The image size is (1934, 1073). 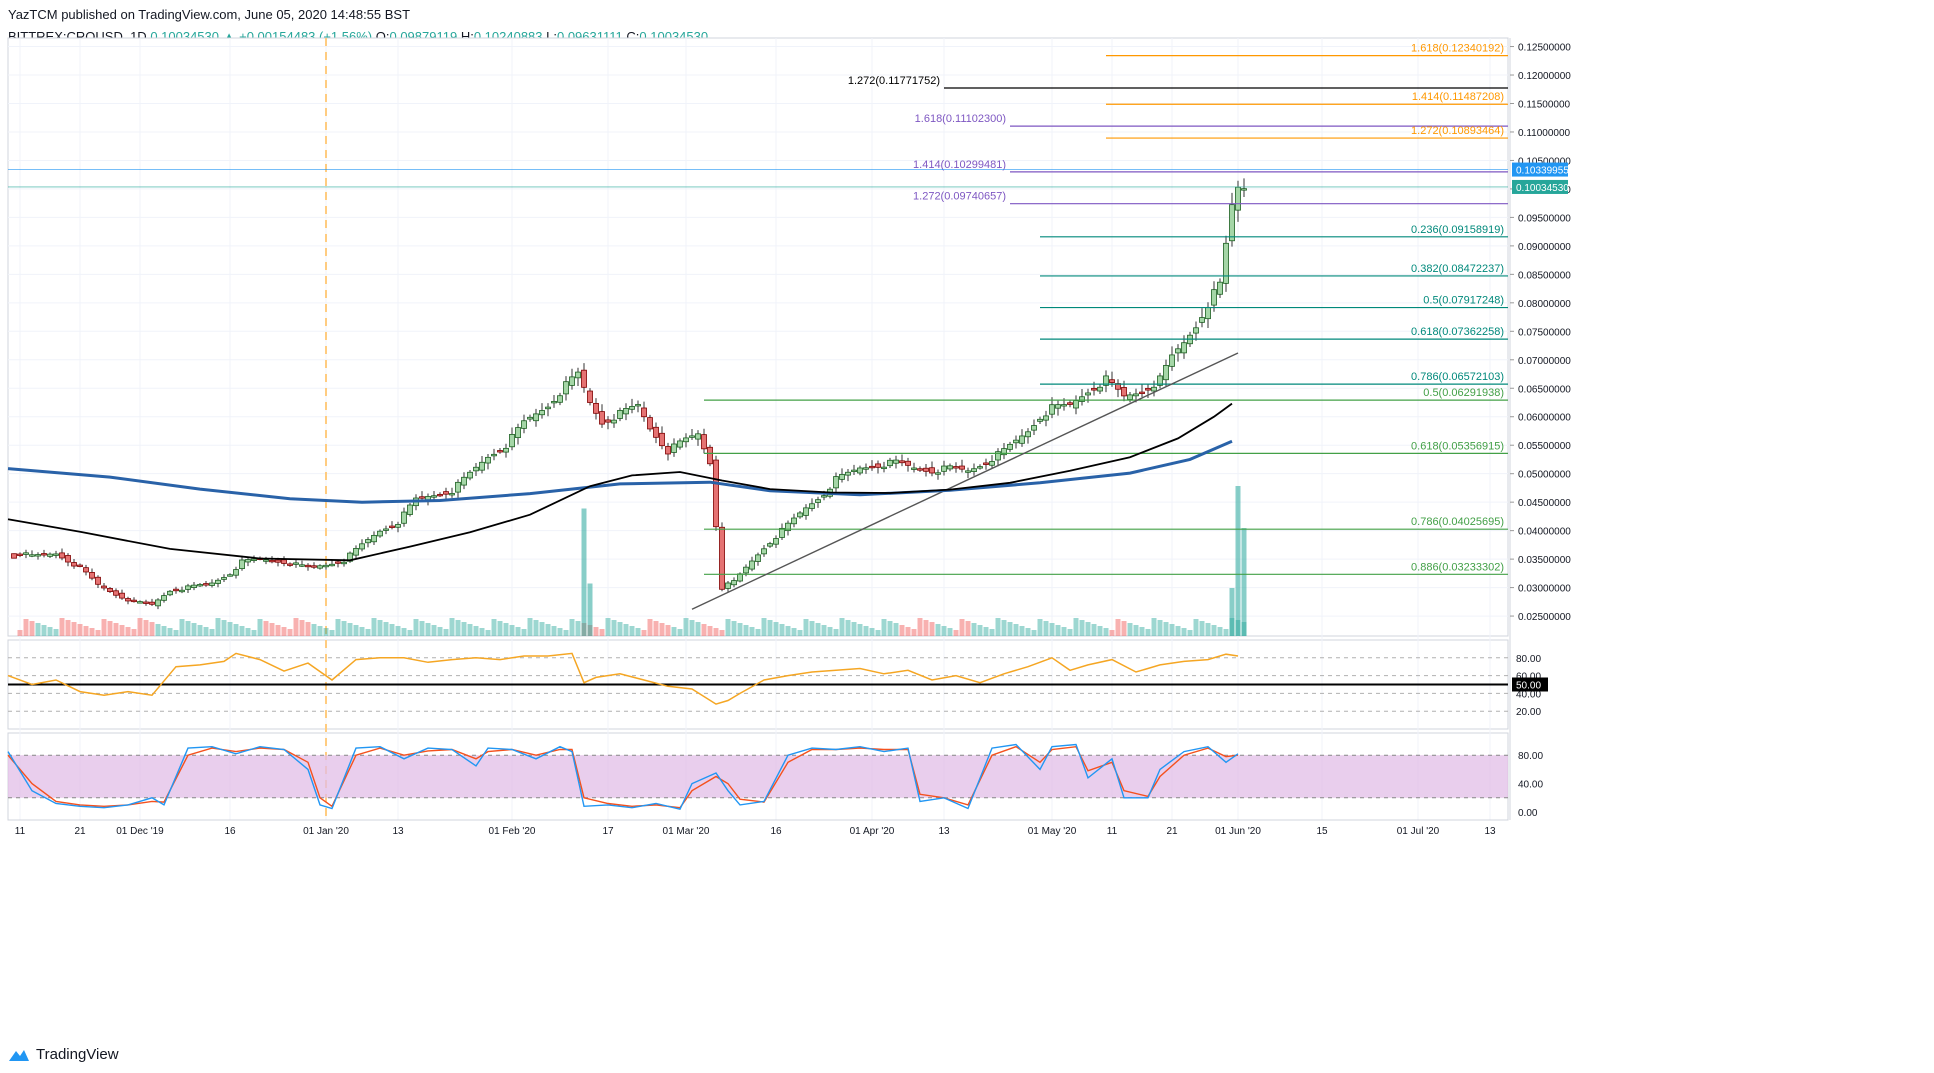 I want to click on fib-level-label: 1.272(0.09740657), so click(x=959, y=197).